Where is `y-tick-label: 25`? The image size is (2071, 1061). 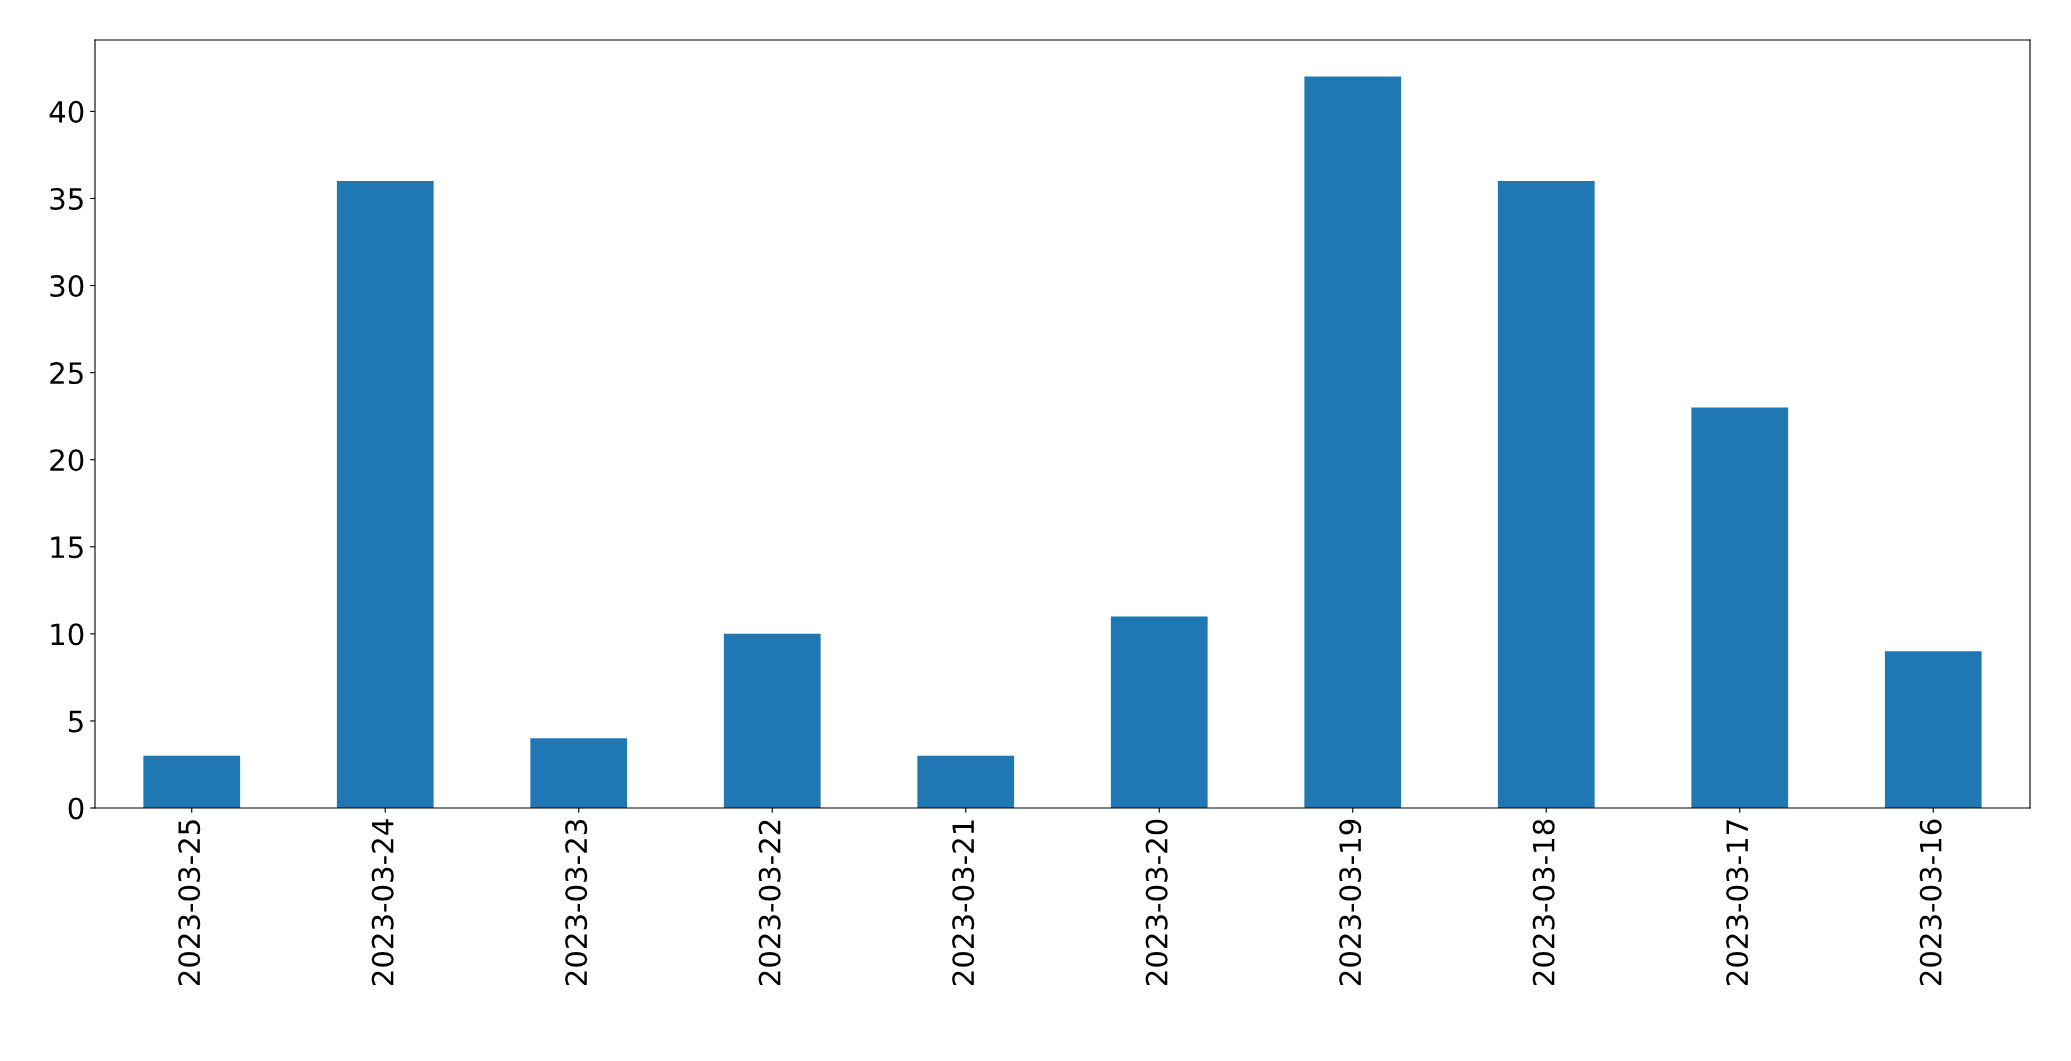 y-tick-label: 25 is located at coordinates (66, 373).